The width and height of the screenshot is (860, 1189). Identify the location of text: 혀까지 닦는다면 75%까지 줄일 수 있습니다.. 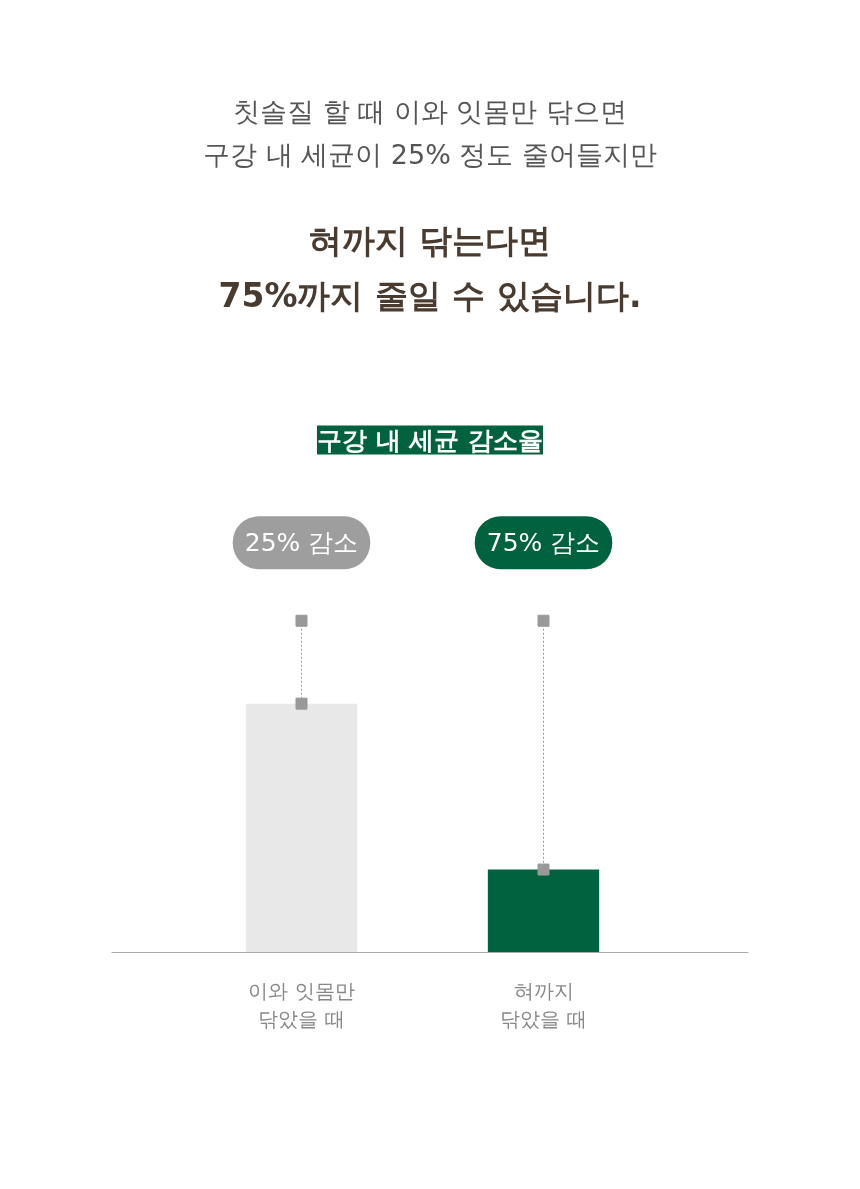
(430, 268).